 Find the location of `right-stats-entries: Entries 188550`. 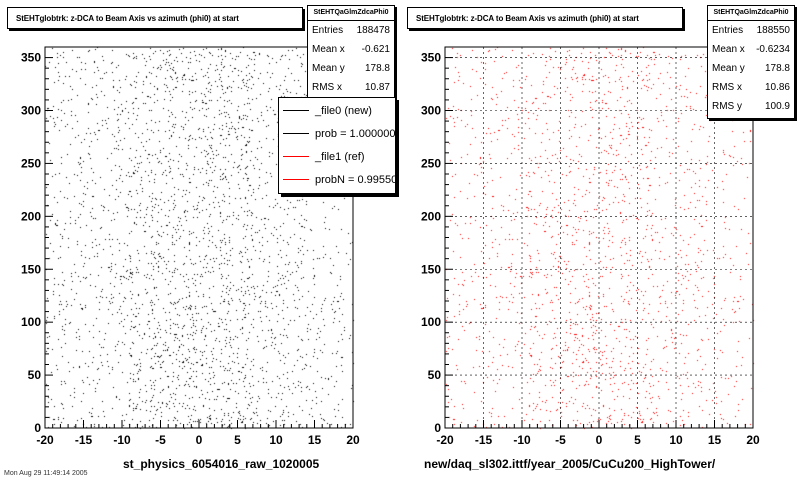

right-stats-entries: Entries 188550 is located at coordinates (751, 30).